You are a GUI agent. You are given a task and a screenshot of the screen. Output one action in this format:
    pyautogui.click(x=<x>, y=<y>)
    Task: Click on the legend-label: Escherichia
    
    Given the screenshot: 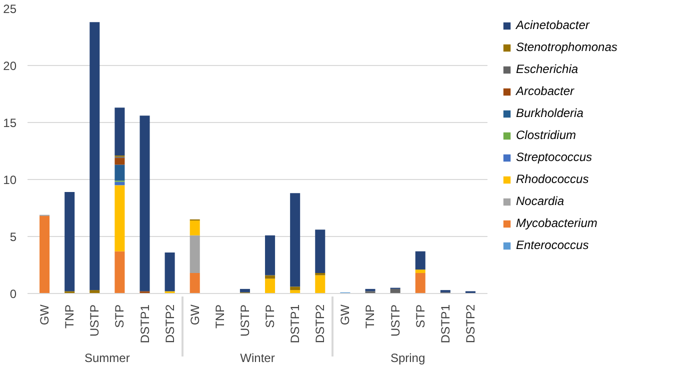 What is the action you would take?
    pyautogui.click(x=547, y=69)
    